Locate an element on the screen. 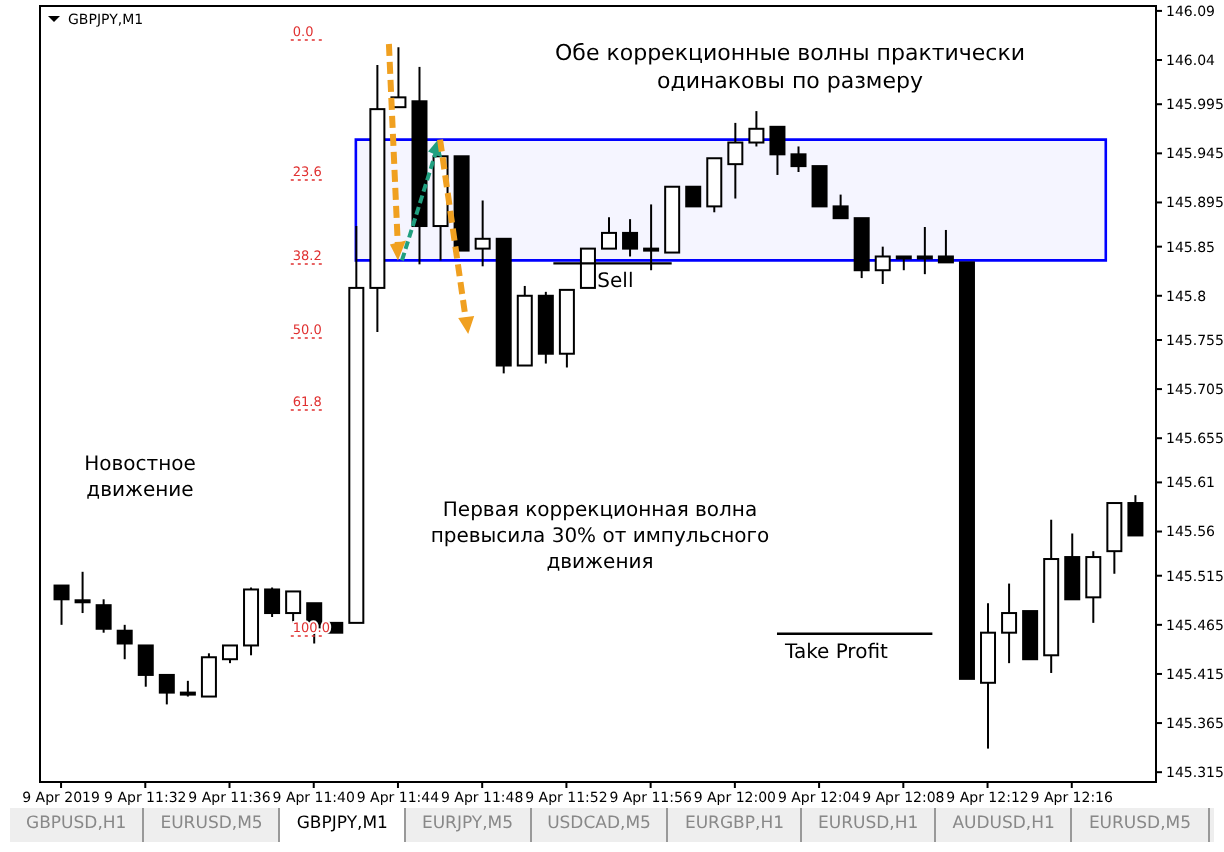 Image resolution: width=1224 pixels, height=852 pixels. text: EURJPY,M5 is located at coordinates (468, 825).